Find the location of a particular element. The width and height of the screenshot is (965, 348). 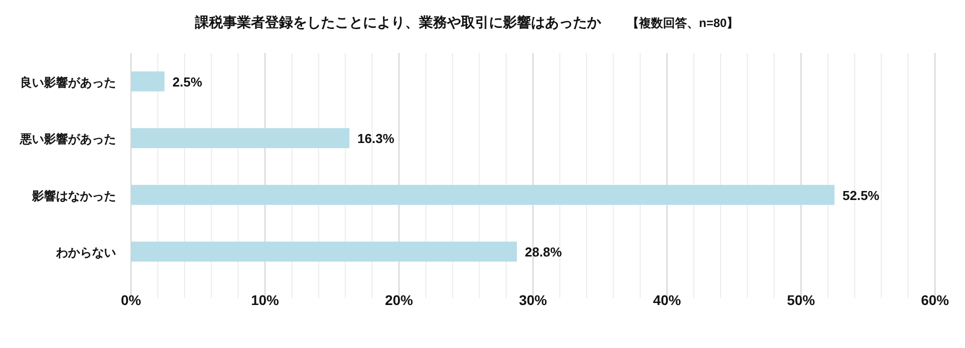

x-tick-label: 20% is located at coordinates (399, 300).